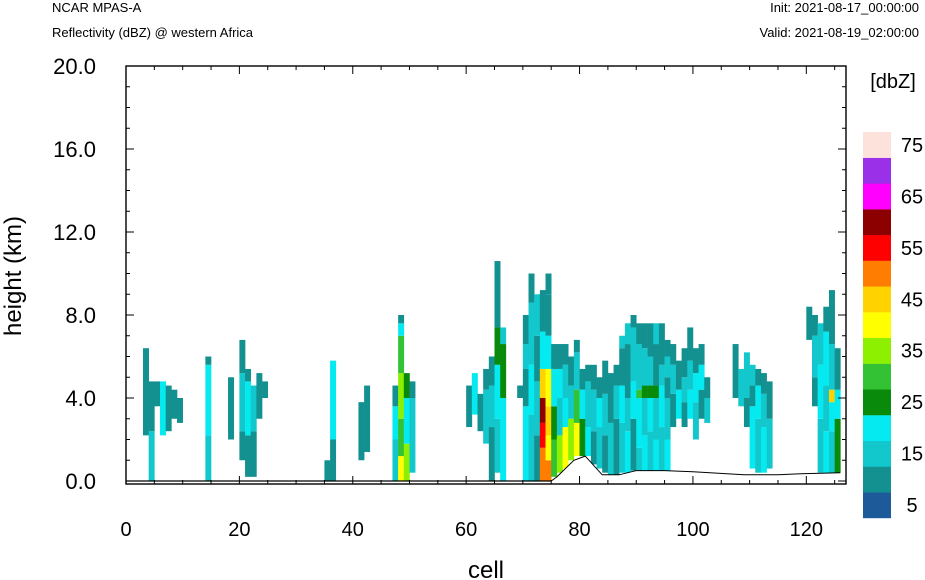 This screenshot has width=925, height=580. What do you see at coordinates (74, 149) in the screenshot?
I see `y-tick-label: 16.0` at bounding box center [74, 149].